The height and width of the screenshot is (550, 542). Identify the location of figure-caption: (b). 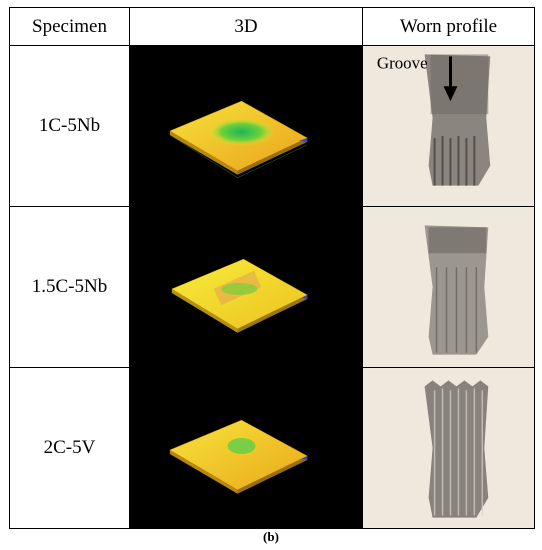
(271, 536).